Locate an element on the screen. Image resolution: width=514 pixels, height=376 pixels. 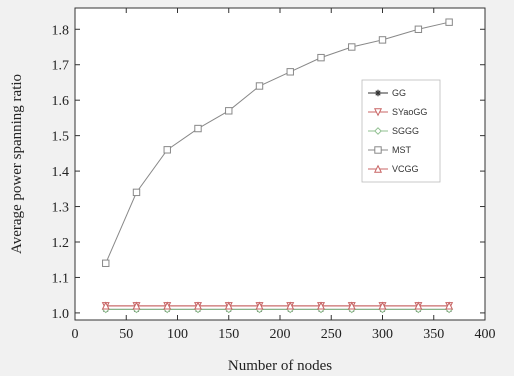
legend-label-syaogg: SYaoGG is located at coordinates (409, 112).